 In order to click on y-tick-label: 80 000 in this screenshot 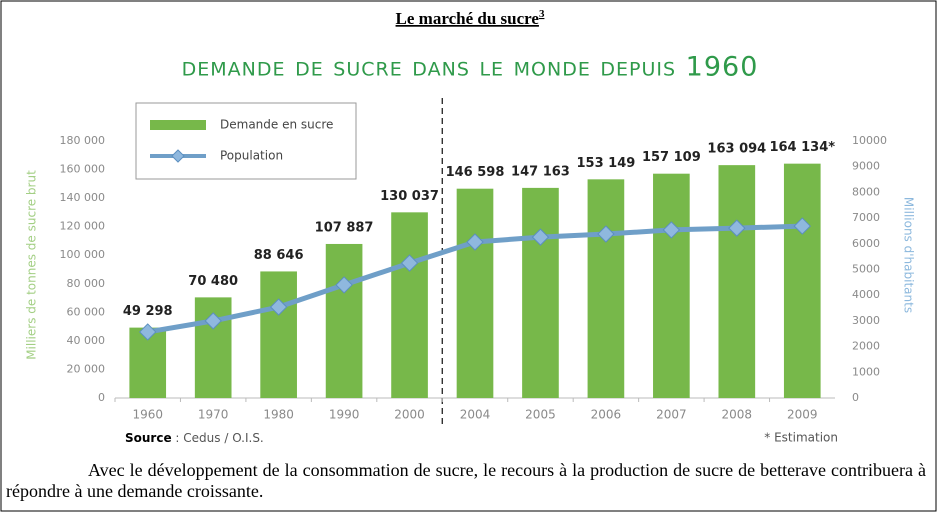, I will do `click(86, 283)`.